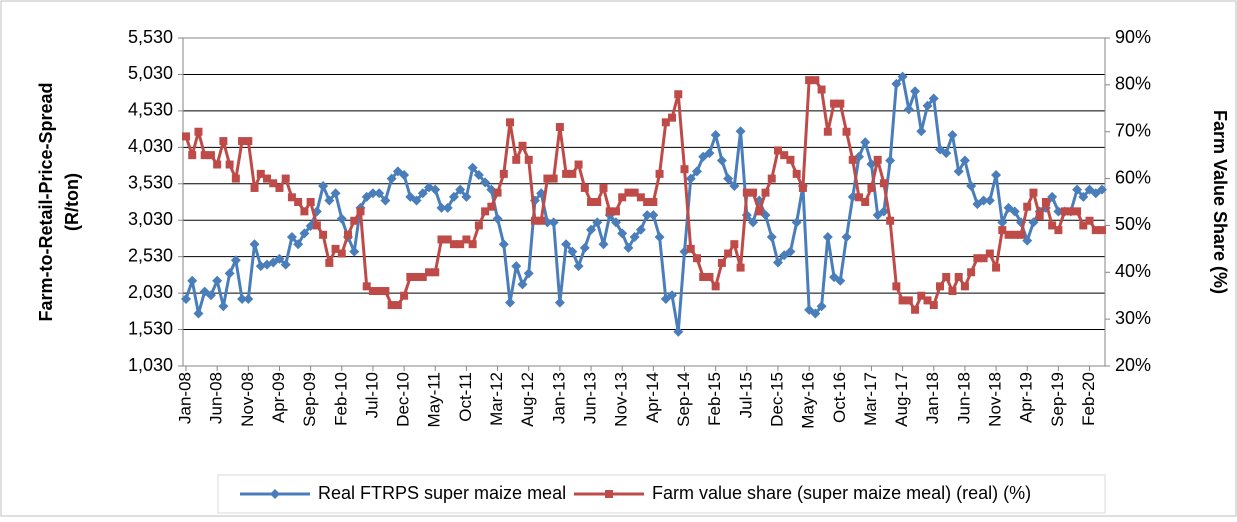 Image resolution: width=1237 pixels, height=522 pixels. I want to click on legend-label: Real FTRPS super maize meal, so click(442, 493).